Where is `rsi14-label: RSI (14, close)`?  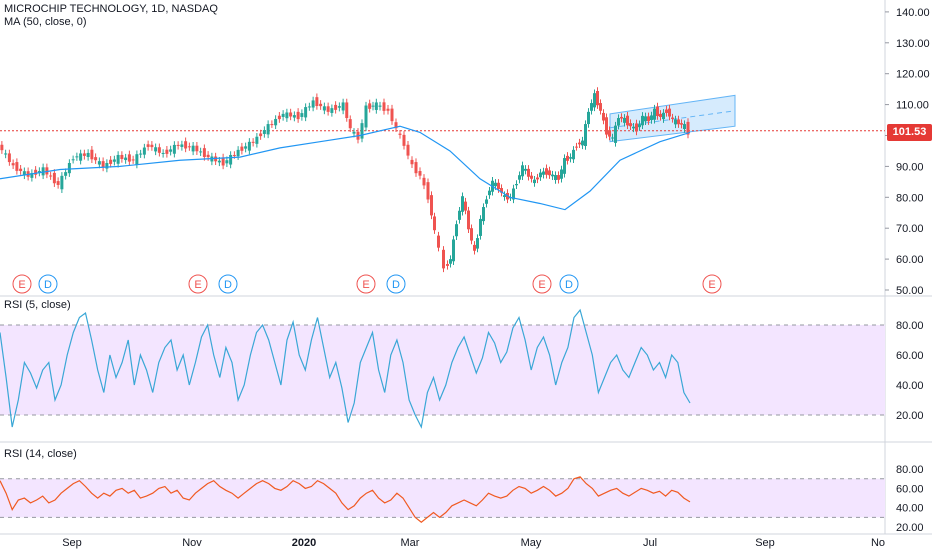
rsi14-label: RSI (14, close) is located at coordinates (40, 454).